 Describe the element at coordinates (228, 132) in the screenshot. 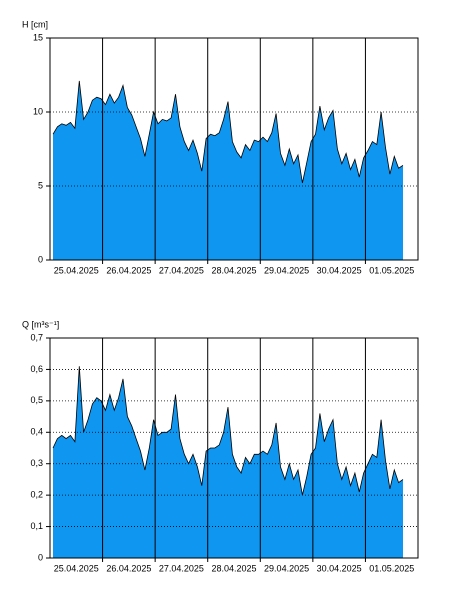

I see `area-line` at that location.